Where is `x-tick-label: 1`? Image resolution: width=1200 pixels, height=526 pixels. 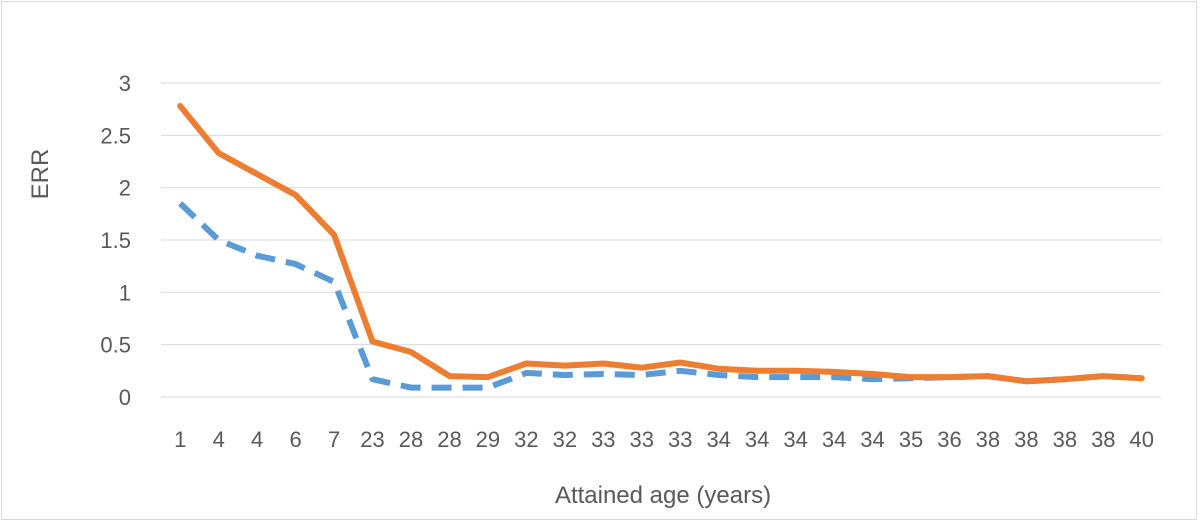
x-tick-label: 1 is located at coordinates (180, 439).